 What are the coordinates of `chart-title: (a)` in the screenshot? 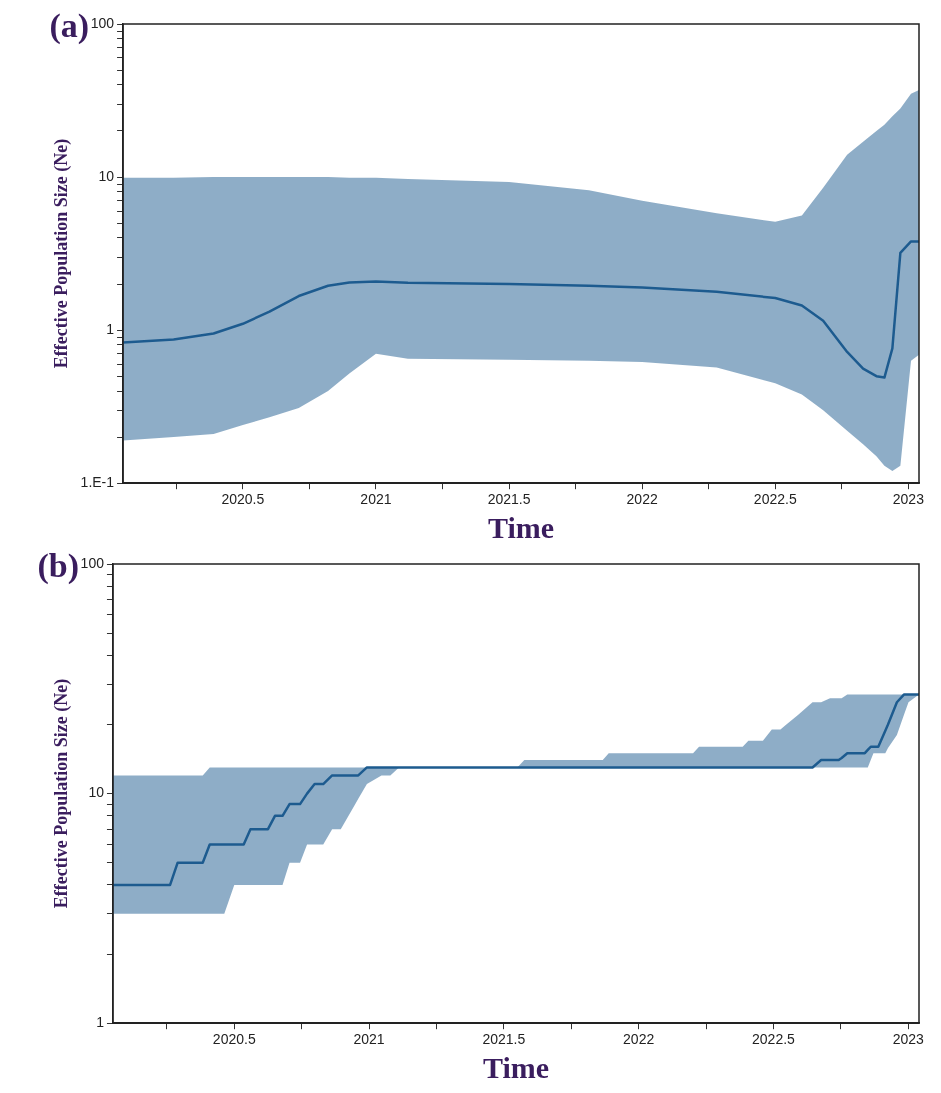 It's located at (69, 25).